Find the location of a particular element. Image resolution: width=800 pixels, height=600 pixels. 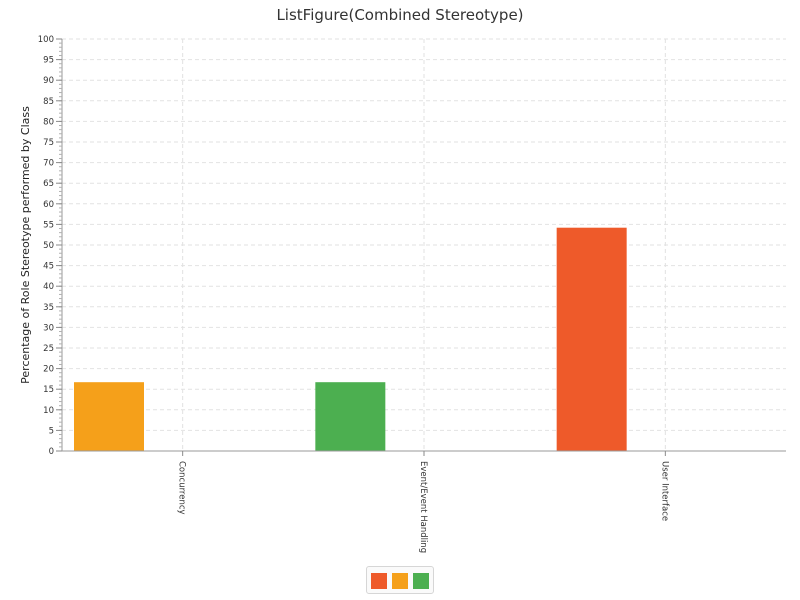

chart-title: ListFigure(Combined Stereotype) is located at coordinates (400, 15).